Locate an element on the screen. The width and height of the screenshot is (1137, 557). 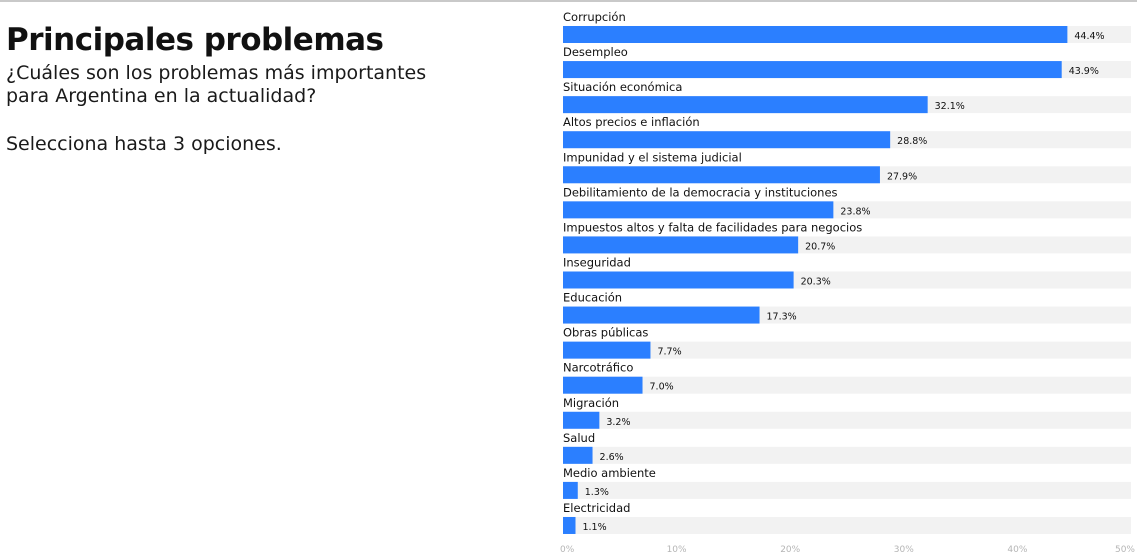
category-label: Corrupción is located at coordinates (594, 17).